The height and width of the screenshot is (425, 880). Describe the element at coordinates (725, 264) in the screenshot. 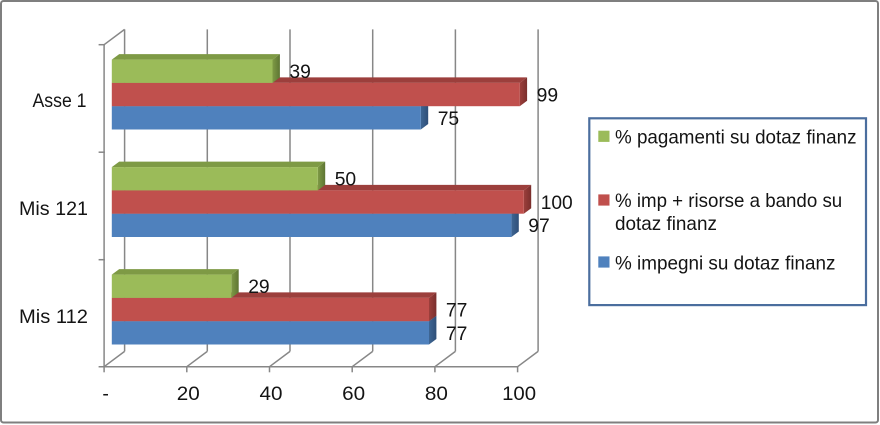

I see `svg-text: % impegni su dotaz finanz` at that location.